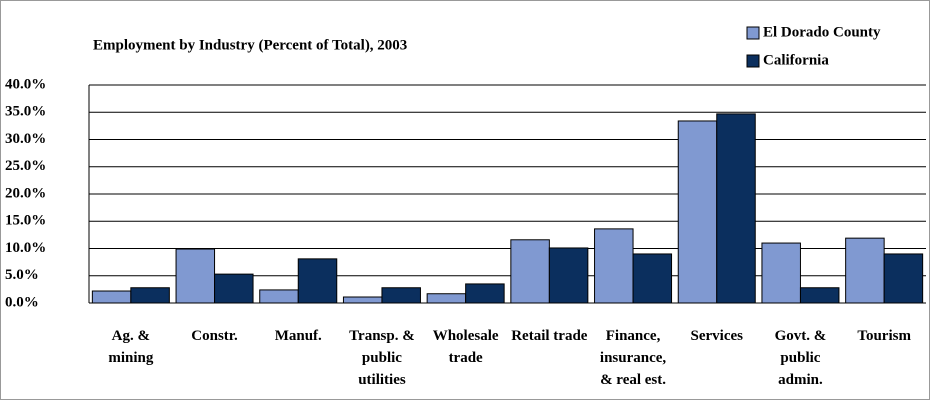  I want to click on y-tick-label: 40.0%, so click(25, 84).